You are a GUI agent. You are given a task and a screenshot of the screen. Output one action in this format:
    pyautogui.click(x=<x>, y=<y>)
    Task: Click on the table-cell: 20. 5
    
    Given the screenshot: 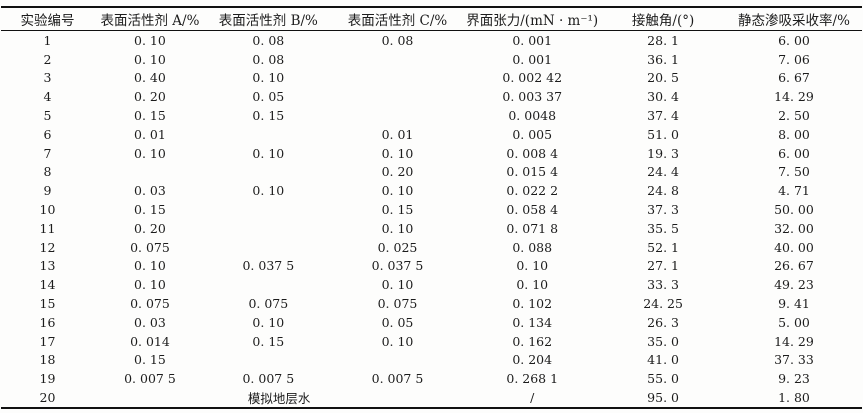 What is the action you would take?
    pyautogui.click(x=663, y=78)
    